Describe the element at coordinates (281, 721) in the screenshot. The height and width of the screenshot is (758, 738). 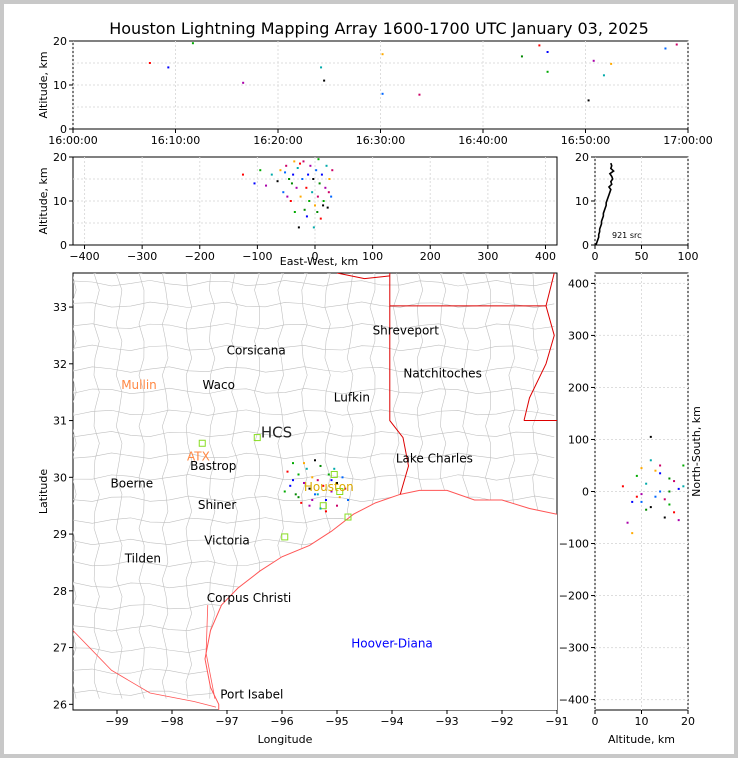
I see `map-x-tick-label: −96` at that location.